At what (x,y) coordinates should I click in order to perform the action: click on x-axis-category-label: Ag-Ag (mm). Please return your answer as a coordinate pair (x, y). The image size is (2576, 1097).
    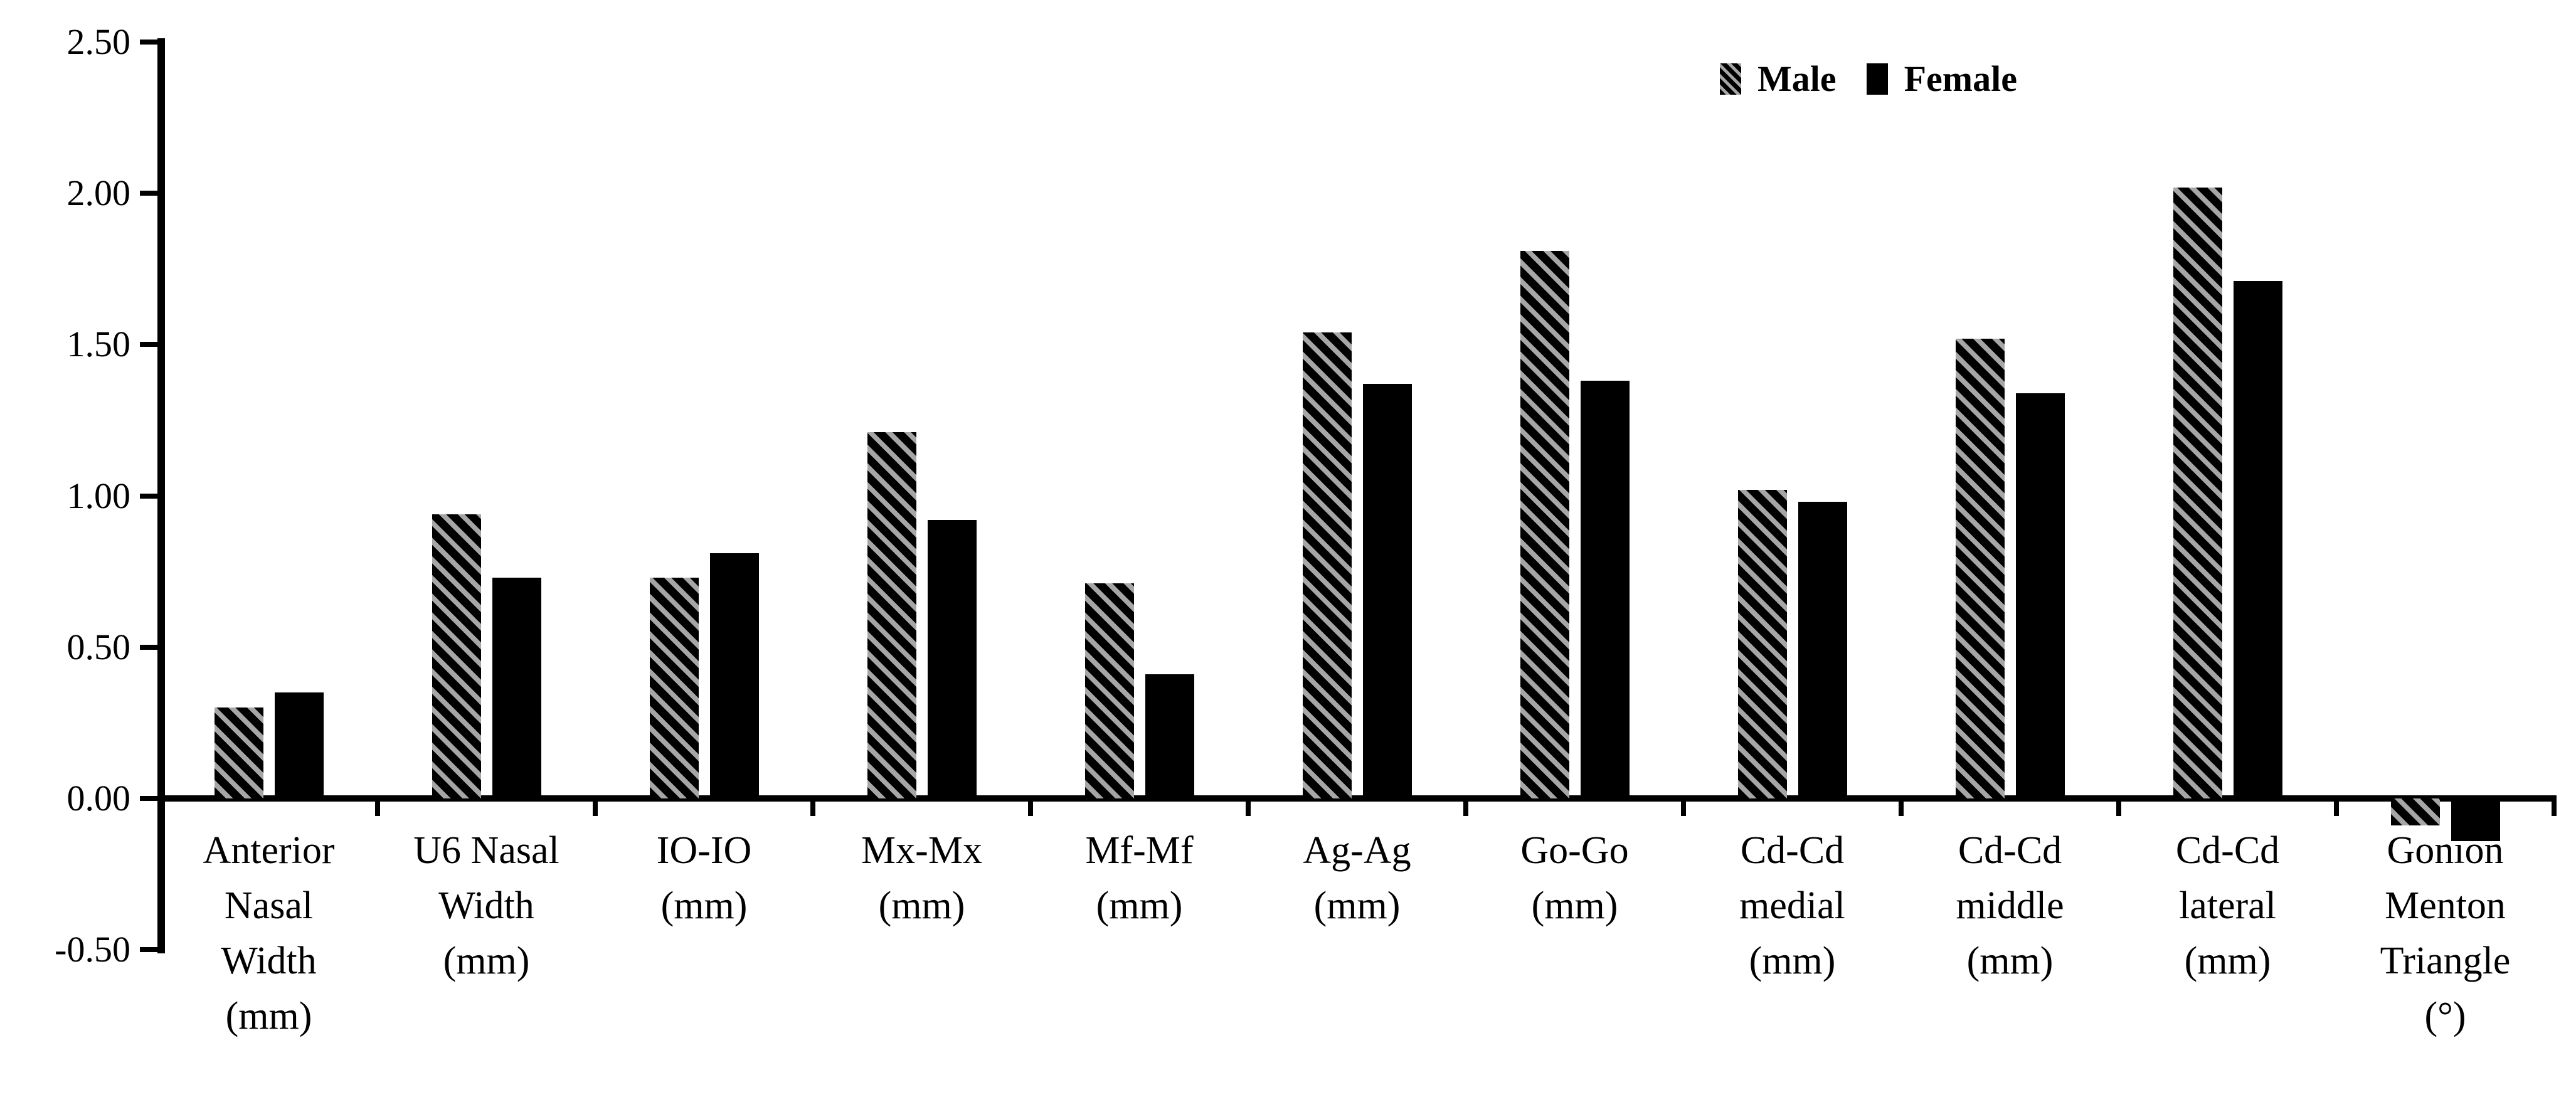
    Looking at the image, I should click on (1357, 878).